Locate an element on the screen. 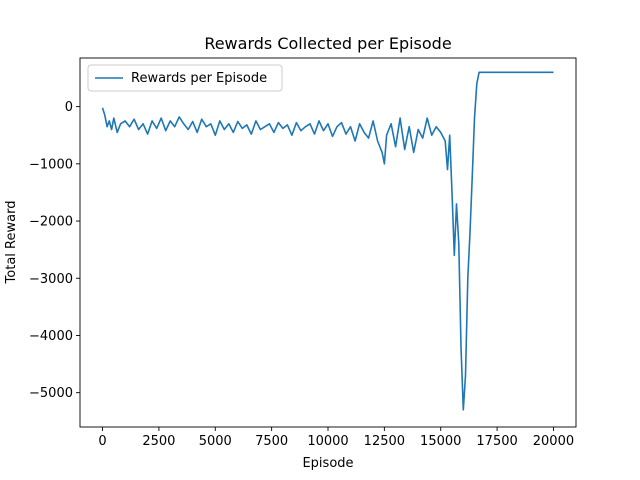  legend: Rewards per Episode is located at coordinates (185, 78).